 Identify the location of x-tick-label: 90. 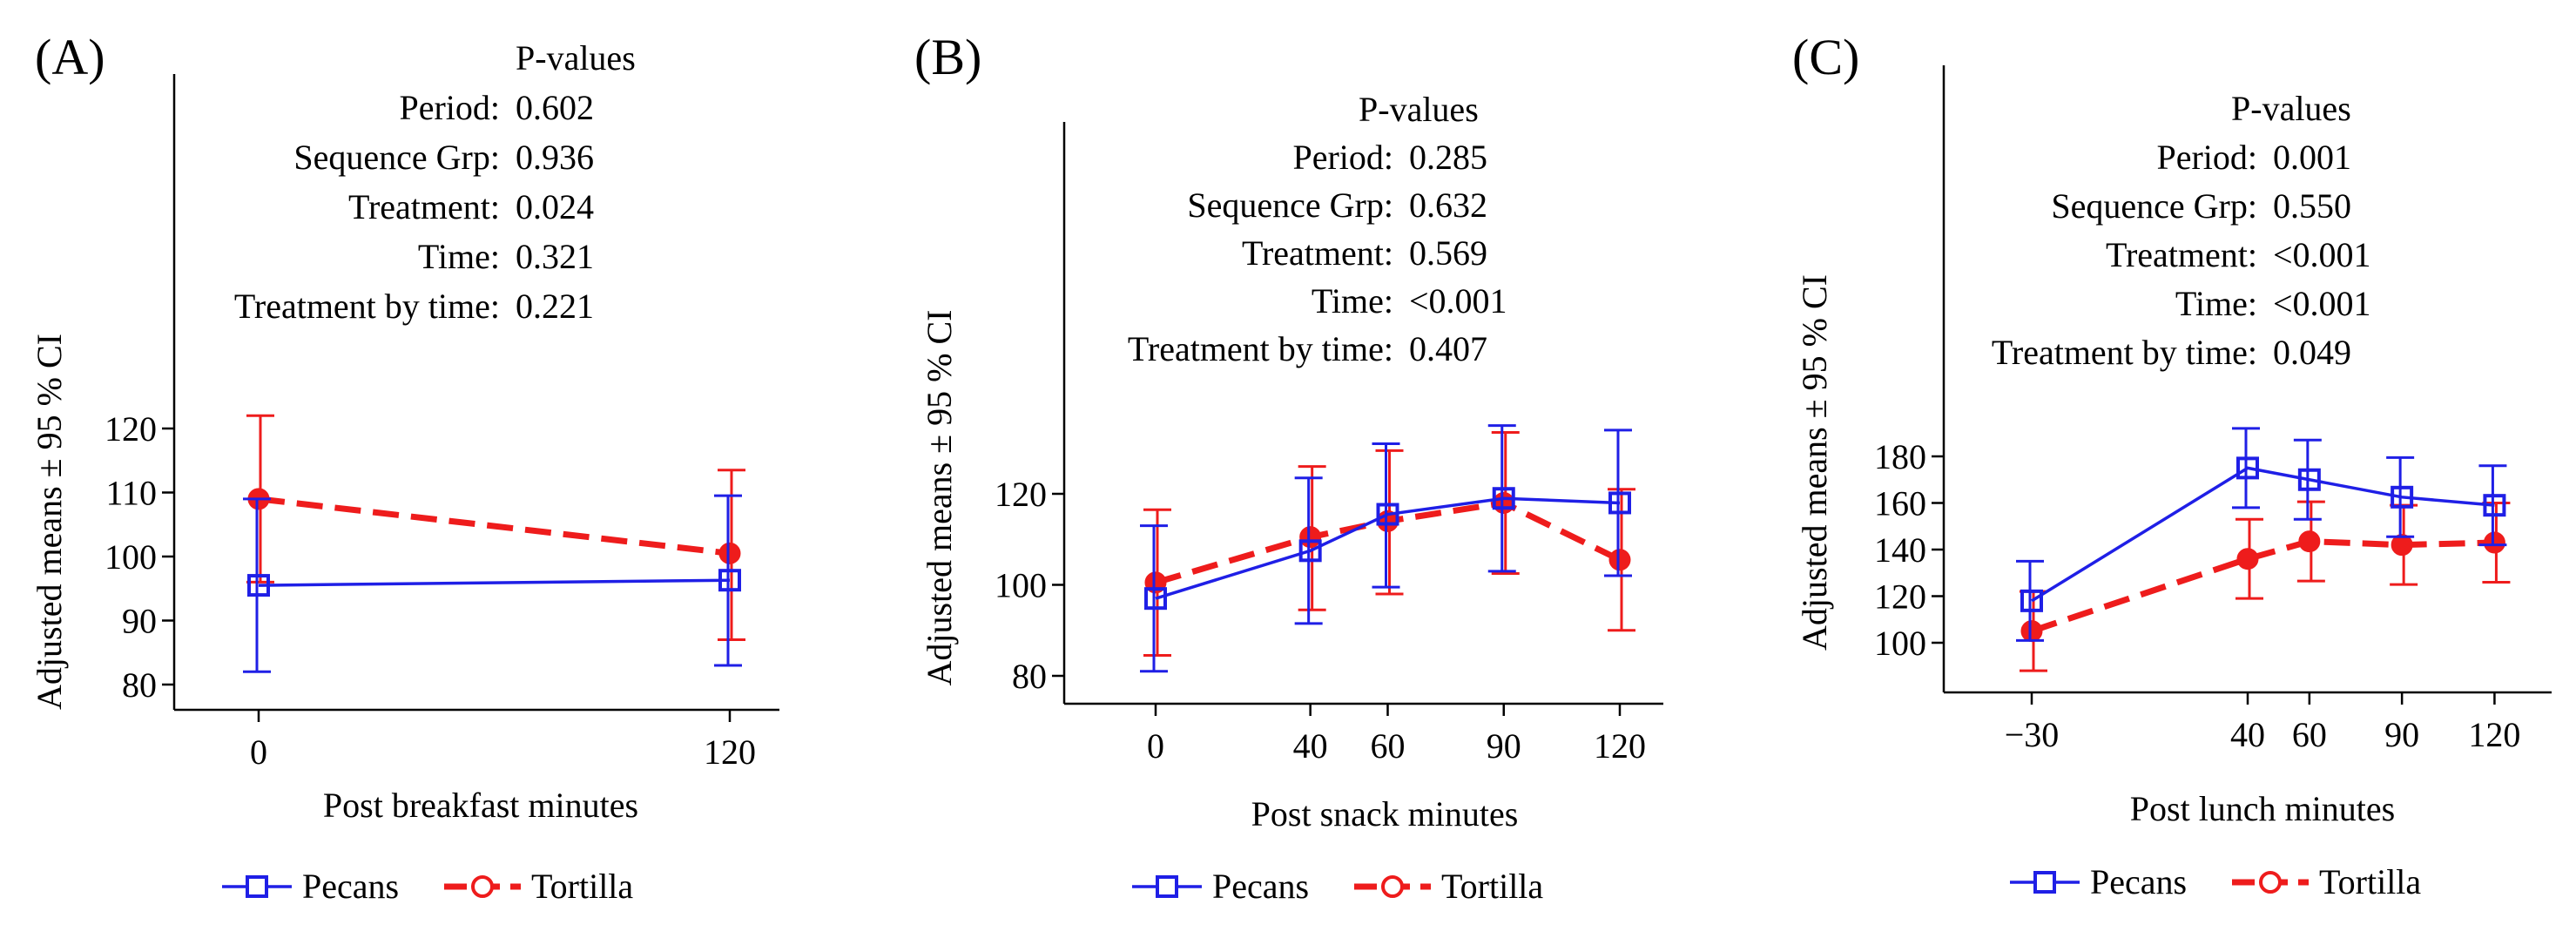
(2401, 734).